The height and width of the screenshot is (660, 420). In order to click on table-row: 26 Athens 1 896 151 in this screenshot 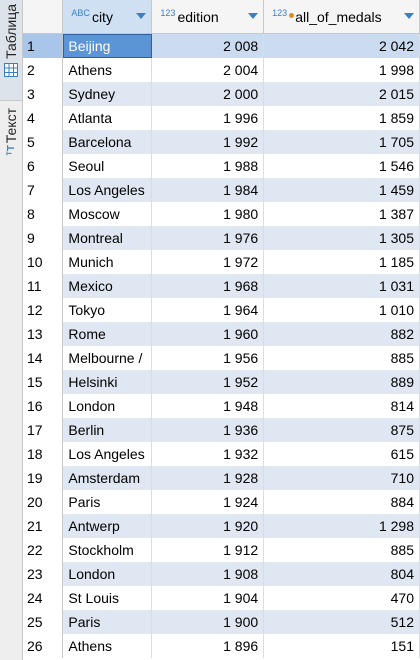, I will do `click(221, 645)`.